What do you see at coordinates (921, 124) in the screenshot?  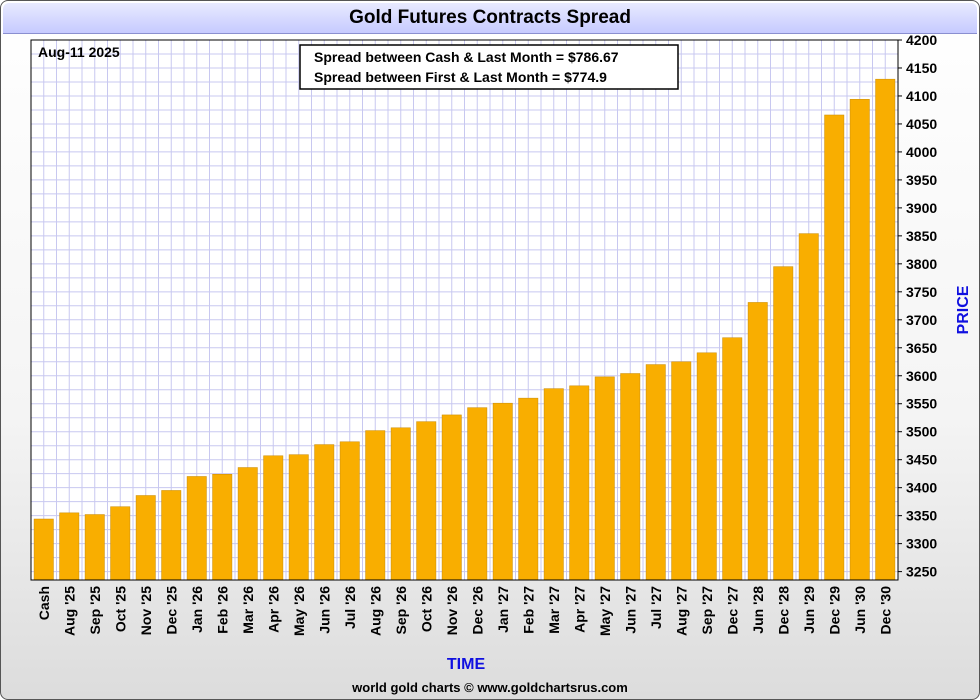 I see `y-tick-label: 4050` at bounding box center [921, 124].